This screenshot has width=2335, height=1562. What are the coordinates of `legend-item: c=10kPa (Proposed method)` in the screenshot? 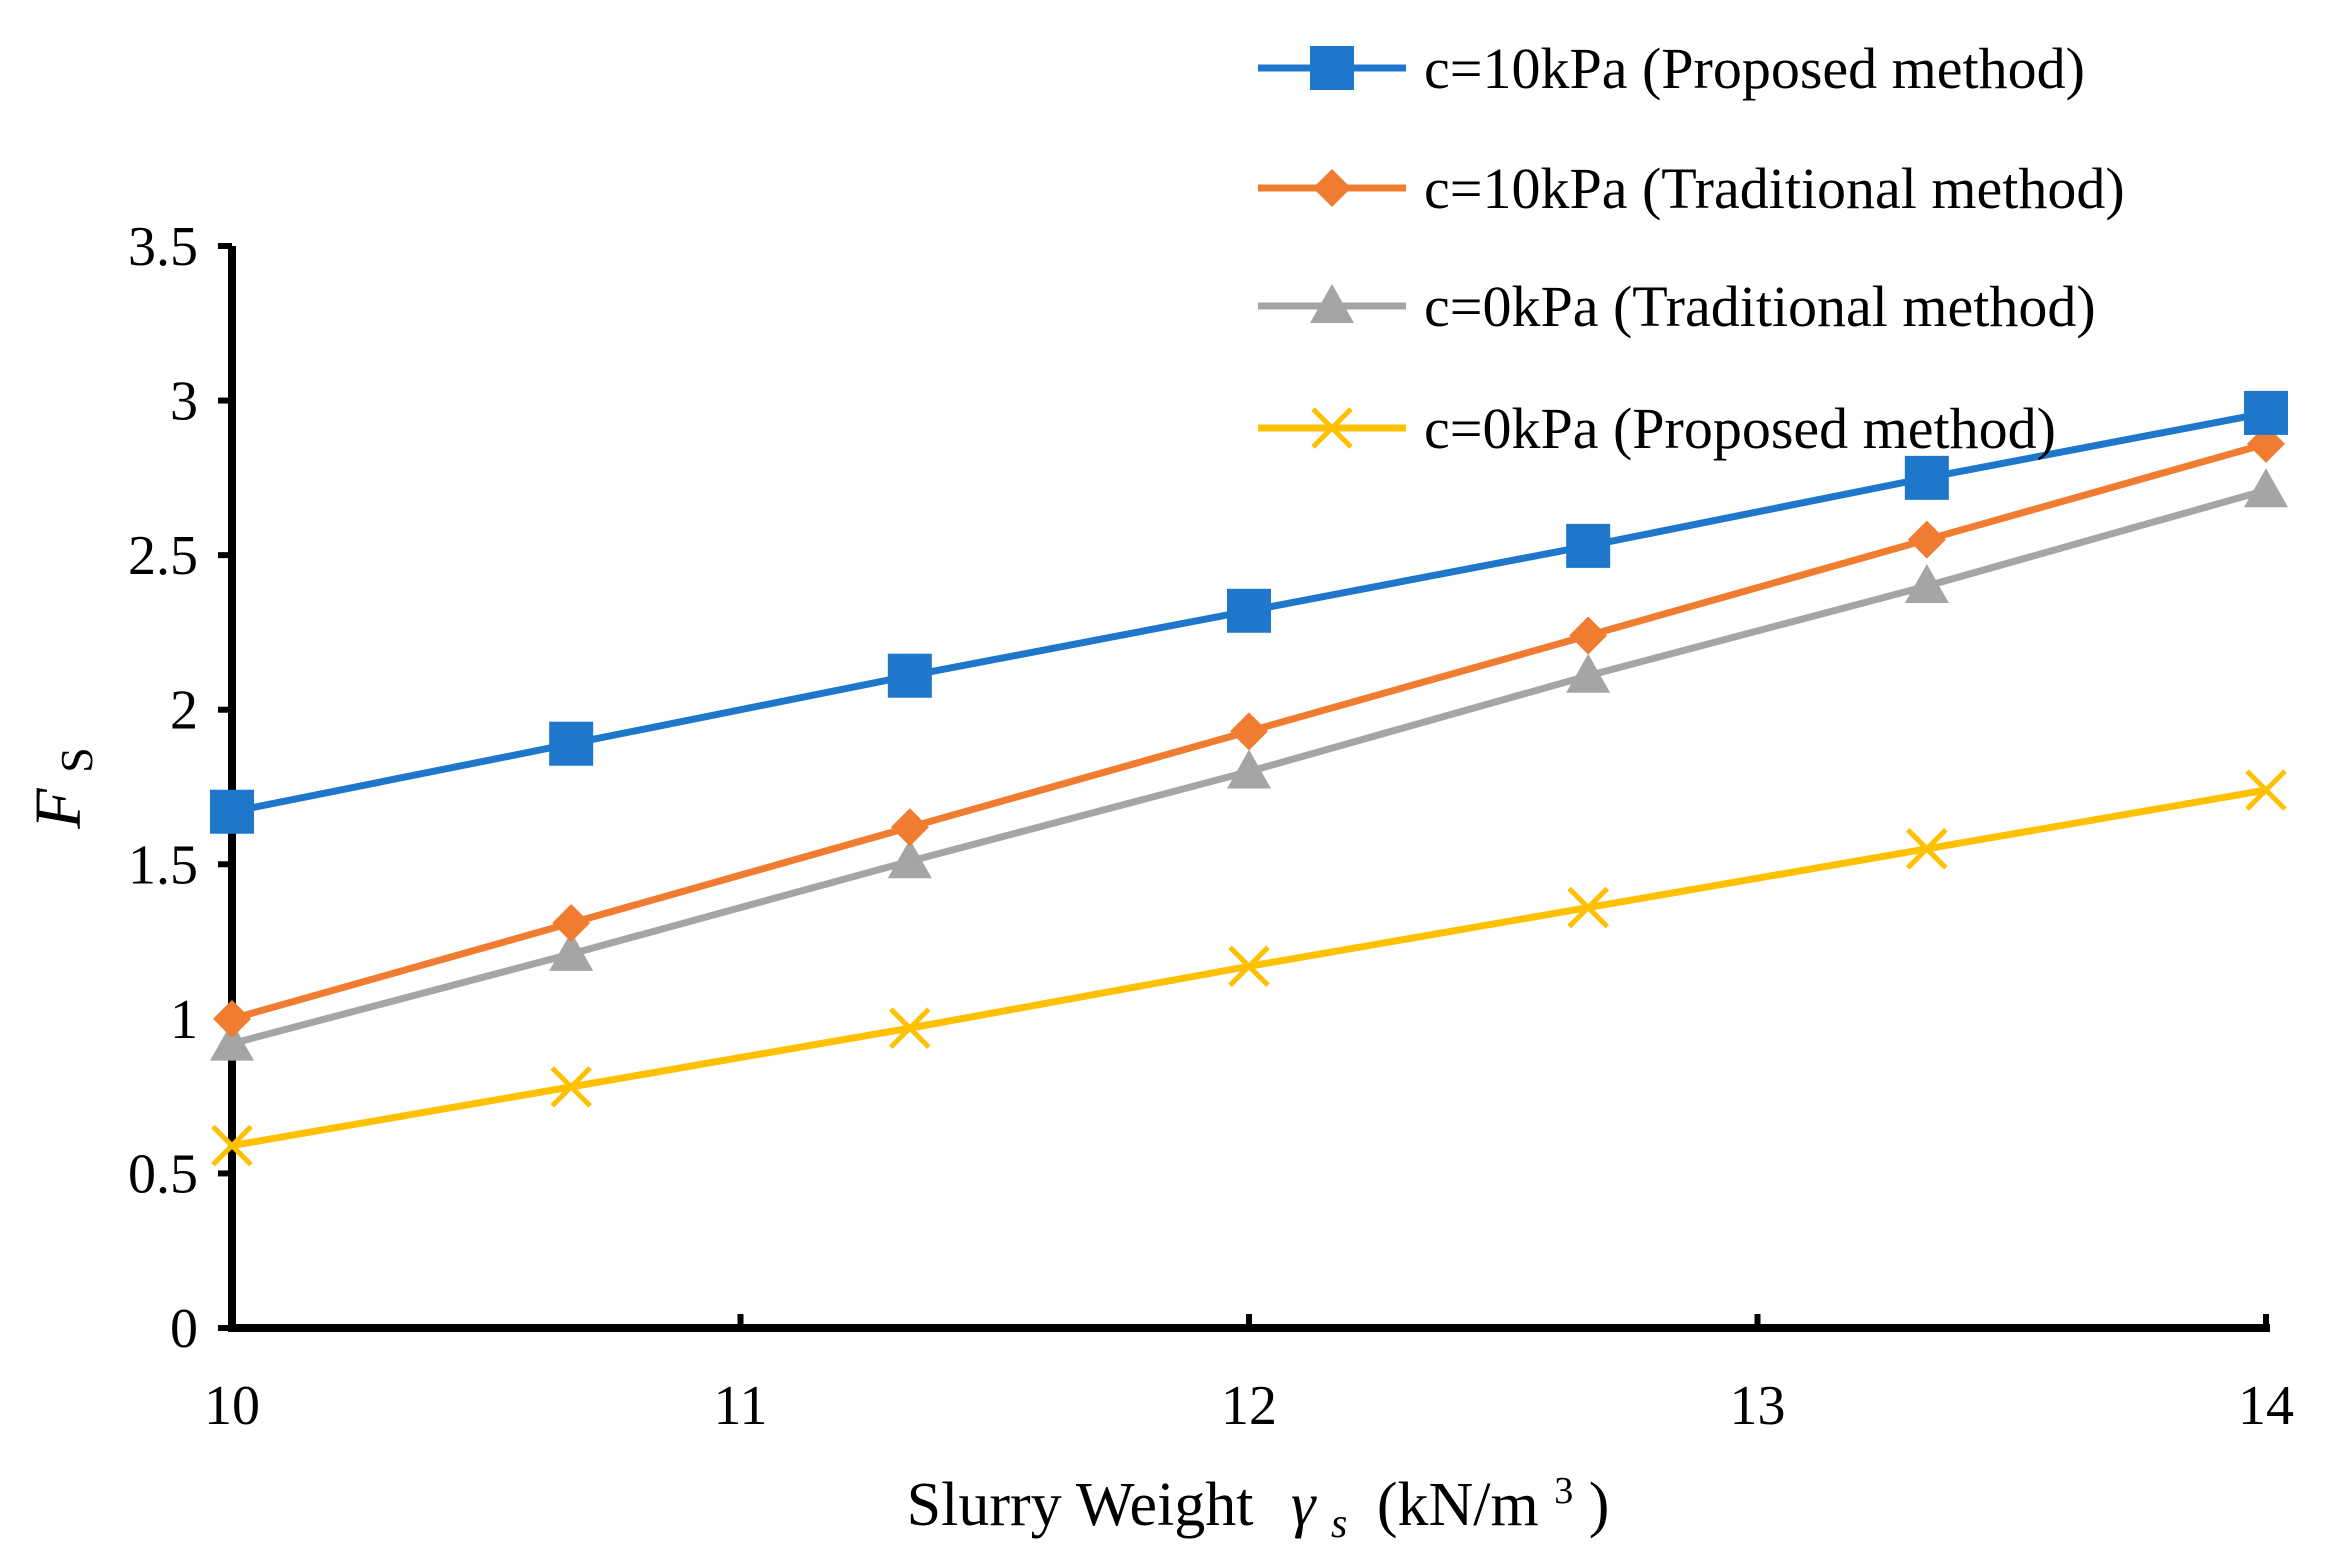 It's located at (1671, 68).